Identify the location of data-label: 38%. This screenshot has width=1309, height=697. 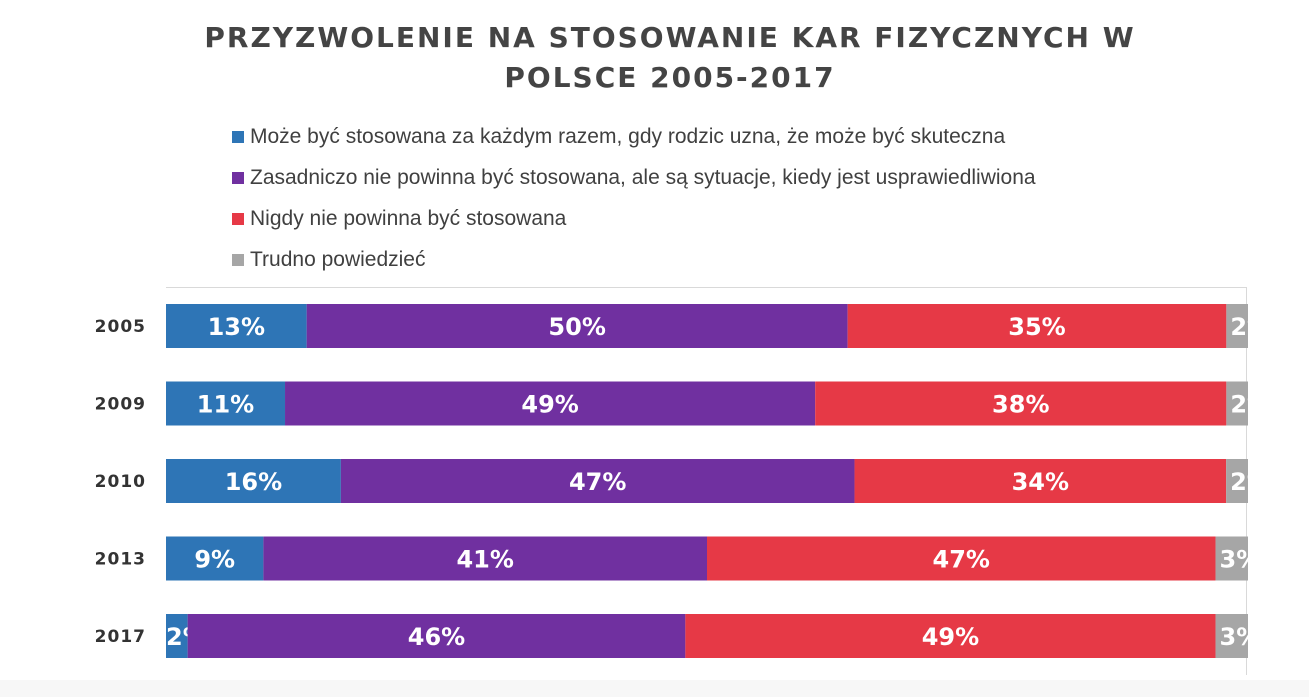
(1020, 405).